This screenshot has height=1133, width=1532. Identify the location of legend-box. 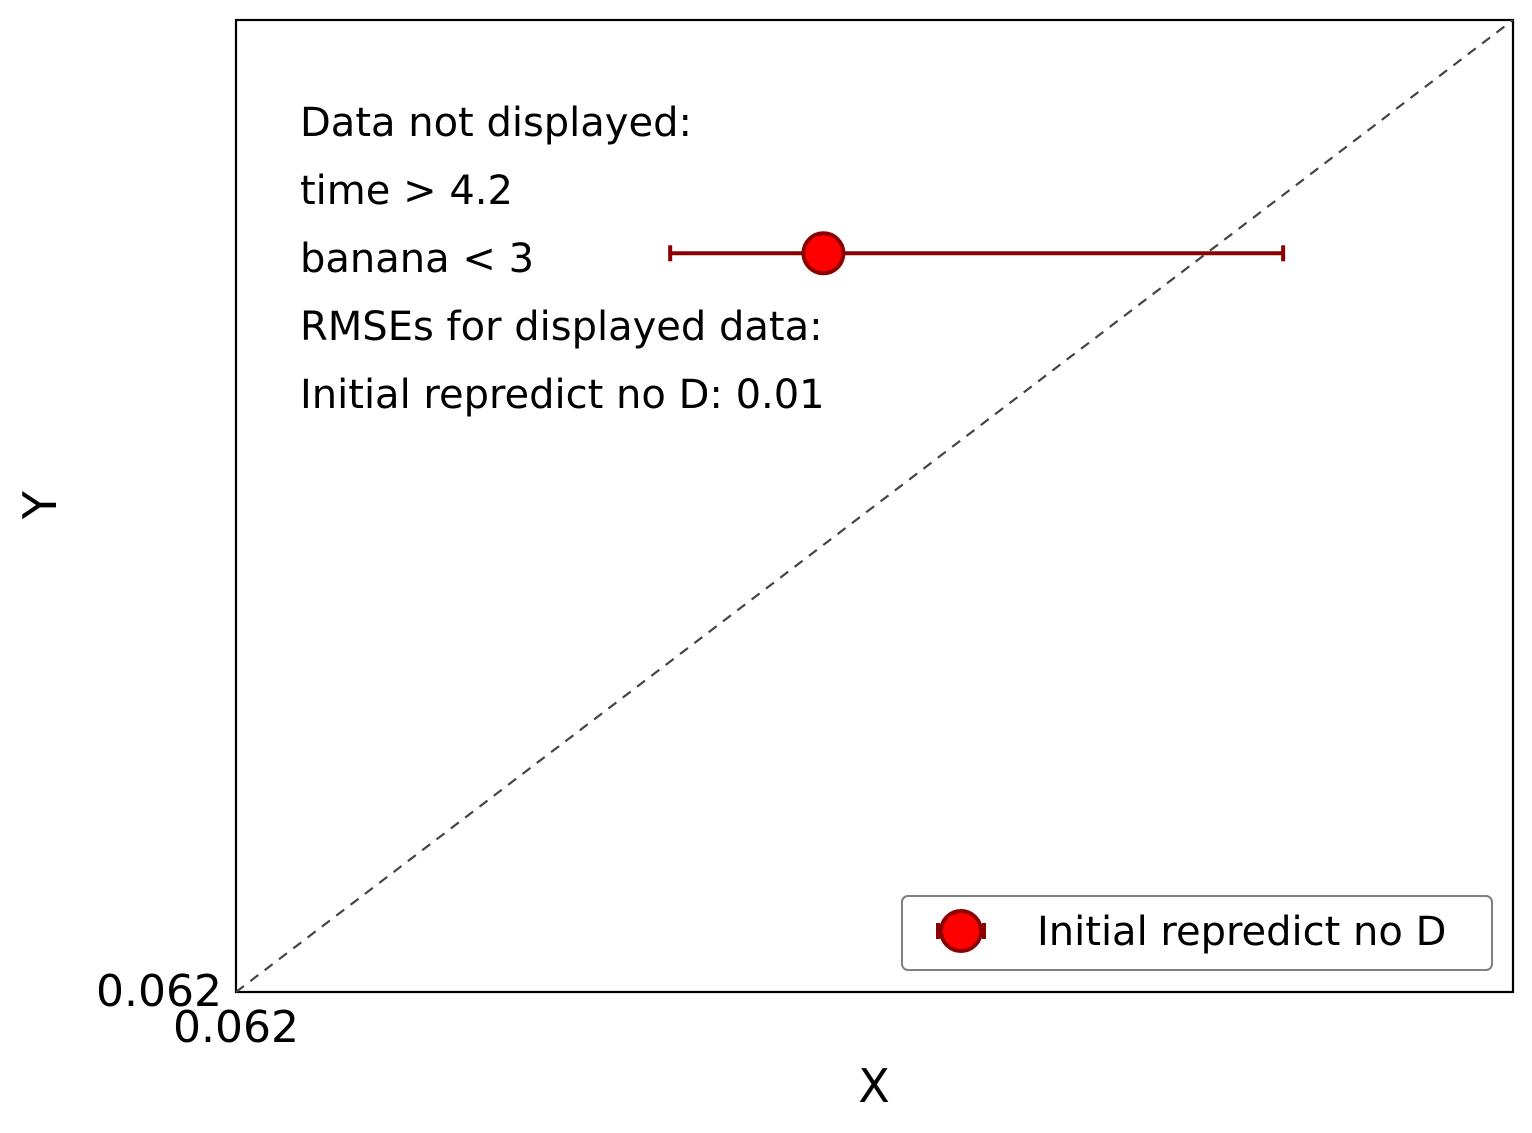
(1197, 933).